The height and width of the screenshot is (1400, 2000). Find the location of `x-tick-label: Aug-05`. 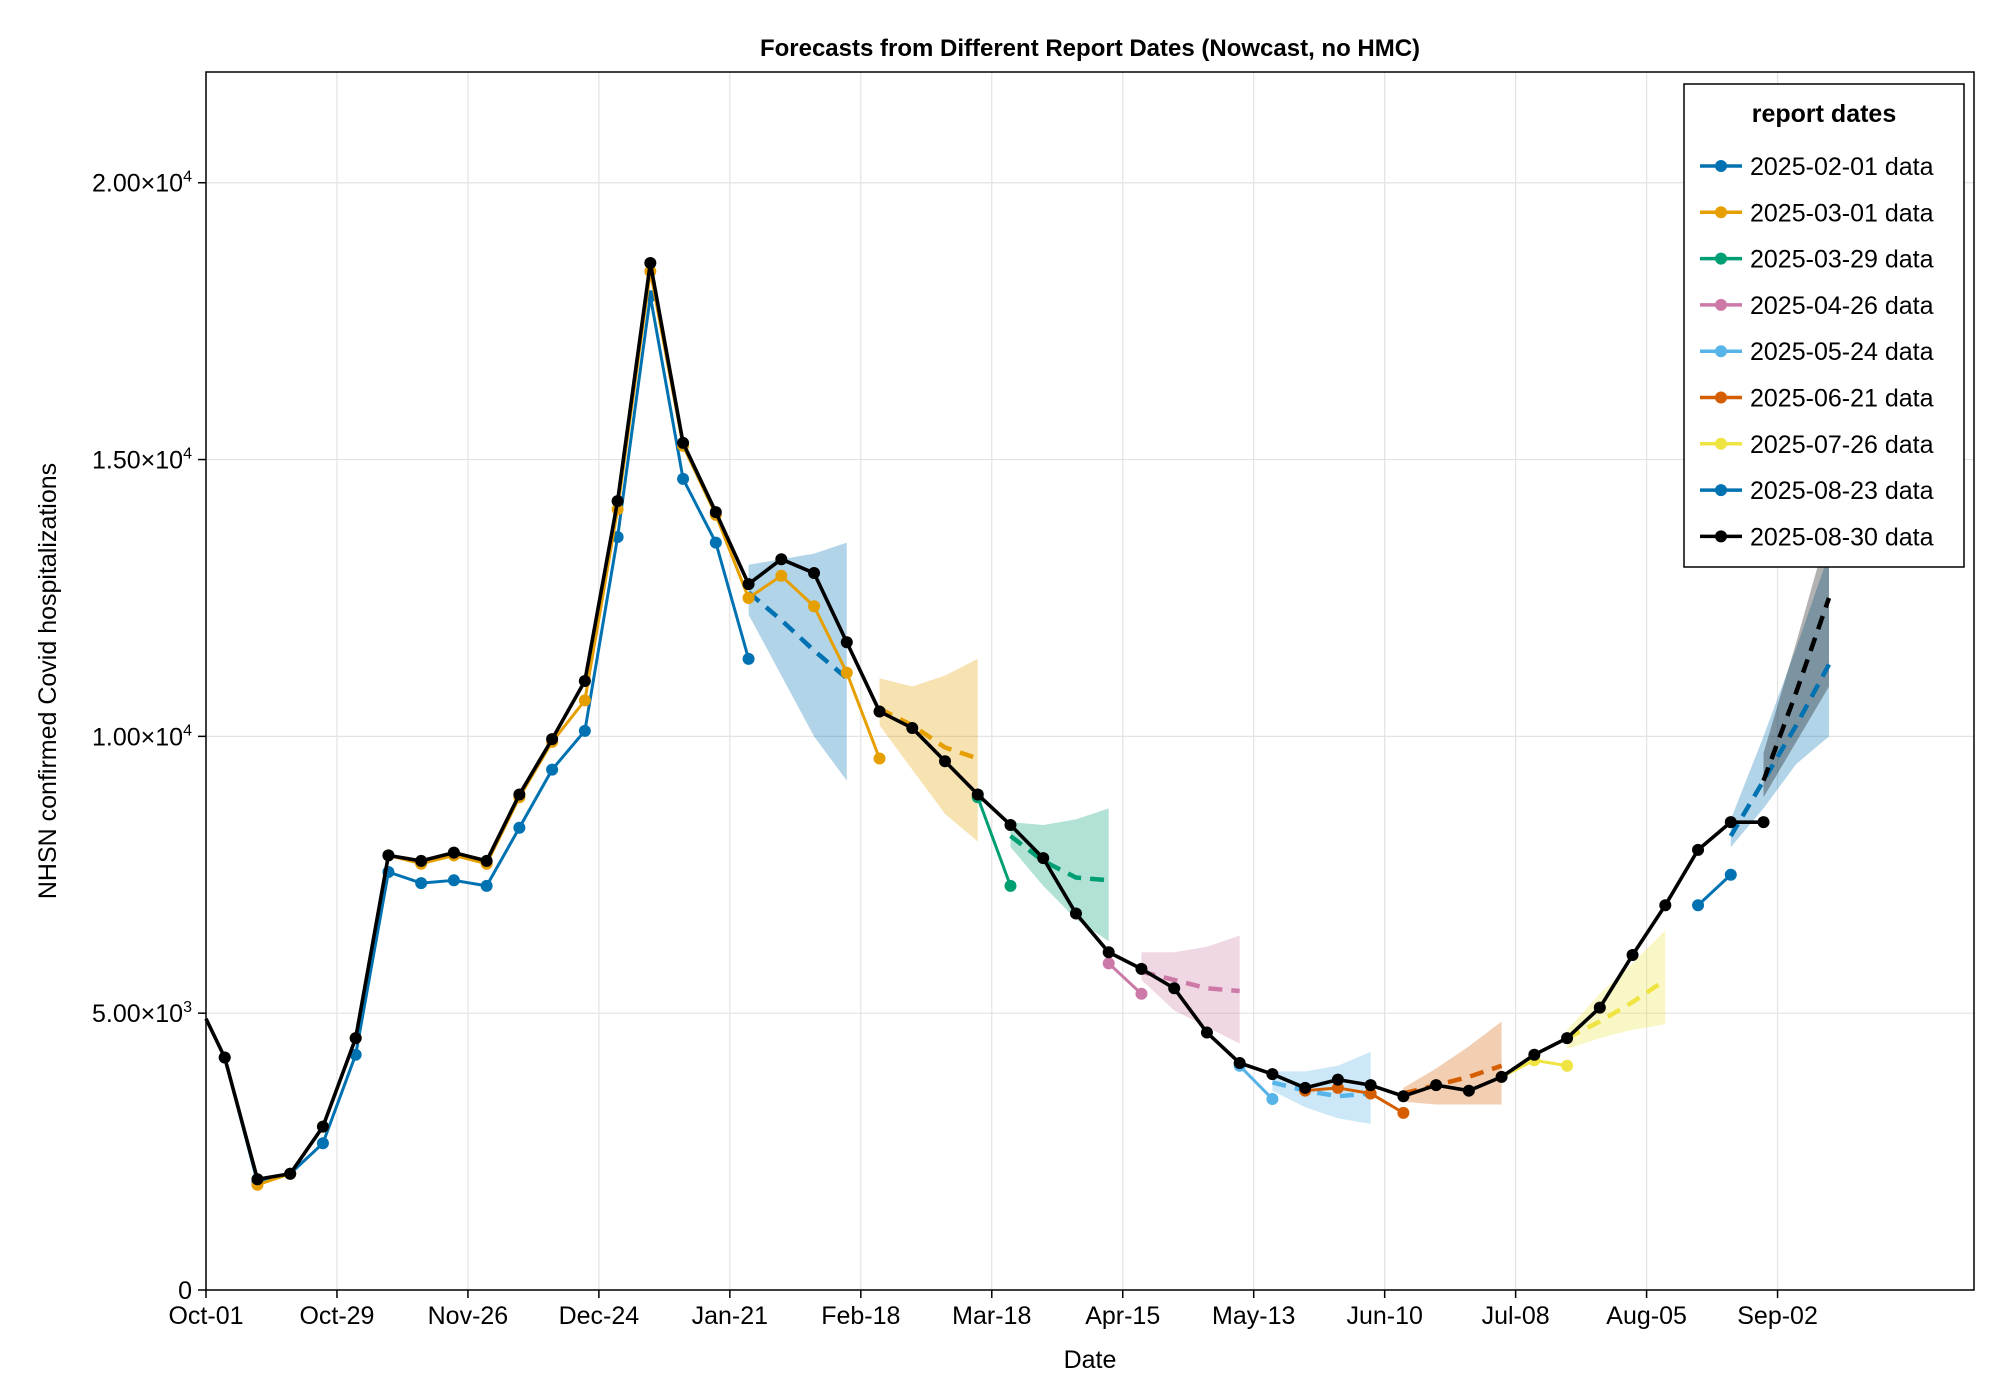

x-tick-label: Aug-05 is located at coordinates (1646, 1316).